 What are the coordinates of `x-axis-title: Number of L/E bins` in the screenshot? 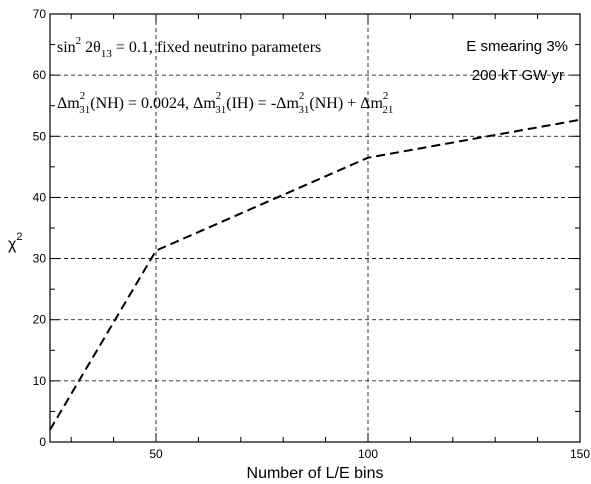 It's located at (315, 473).